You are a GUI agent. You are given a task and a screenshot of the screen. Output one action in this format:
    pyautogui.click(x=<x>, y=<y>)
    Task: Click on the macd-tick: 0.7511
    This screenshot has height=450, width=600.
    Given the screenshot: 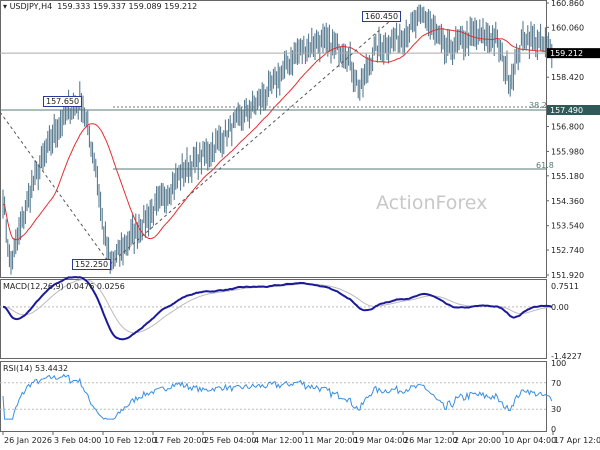 What is the action you would take?
    pyautogui.click(x=565, y=286)
    